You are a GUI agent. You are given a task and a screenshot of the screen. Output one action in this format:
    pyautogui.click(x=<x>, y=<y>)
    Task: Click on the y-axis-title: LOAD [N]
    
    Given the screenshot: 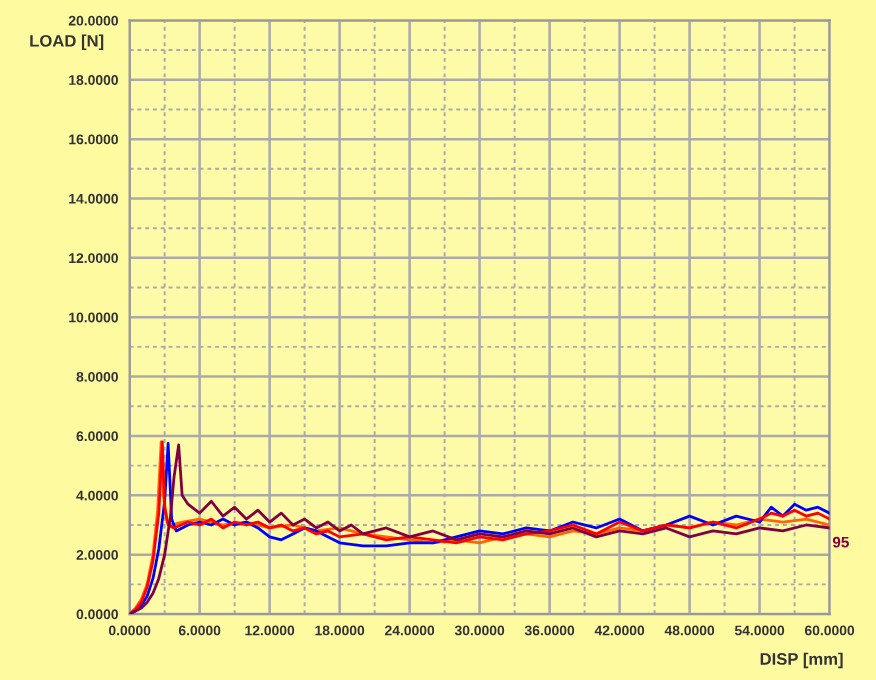 What is the action you would take?
    pyautogui.click(x=67, y=42)
    